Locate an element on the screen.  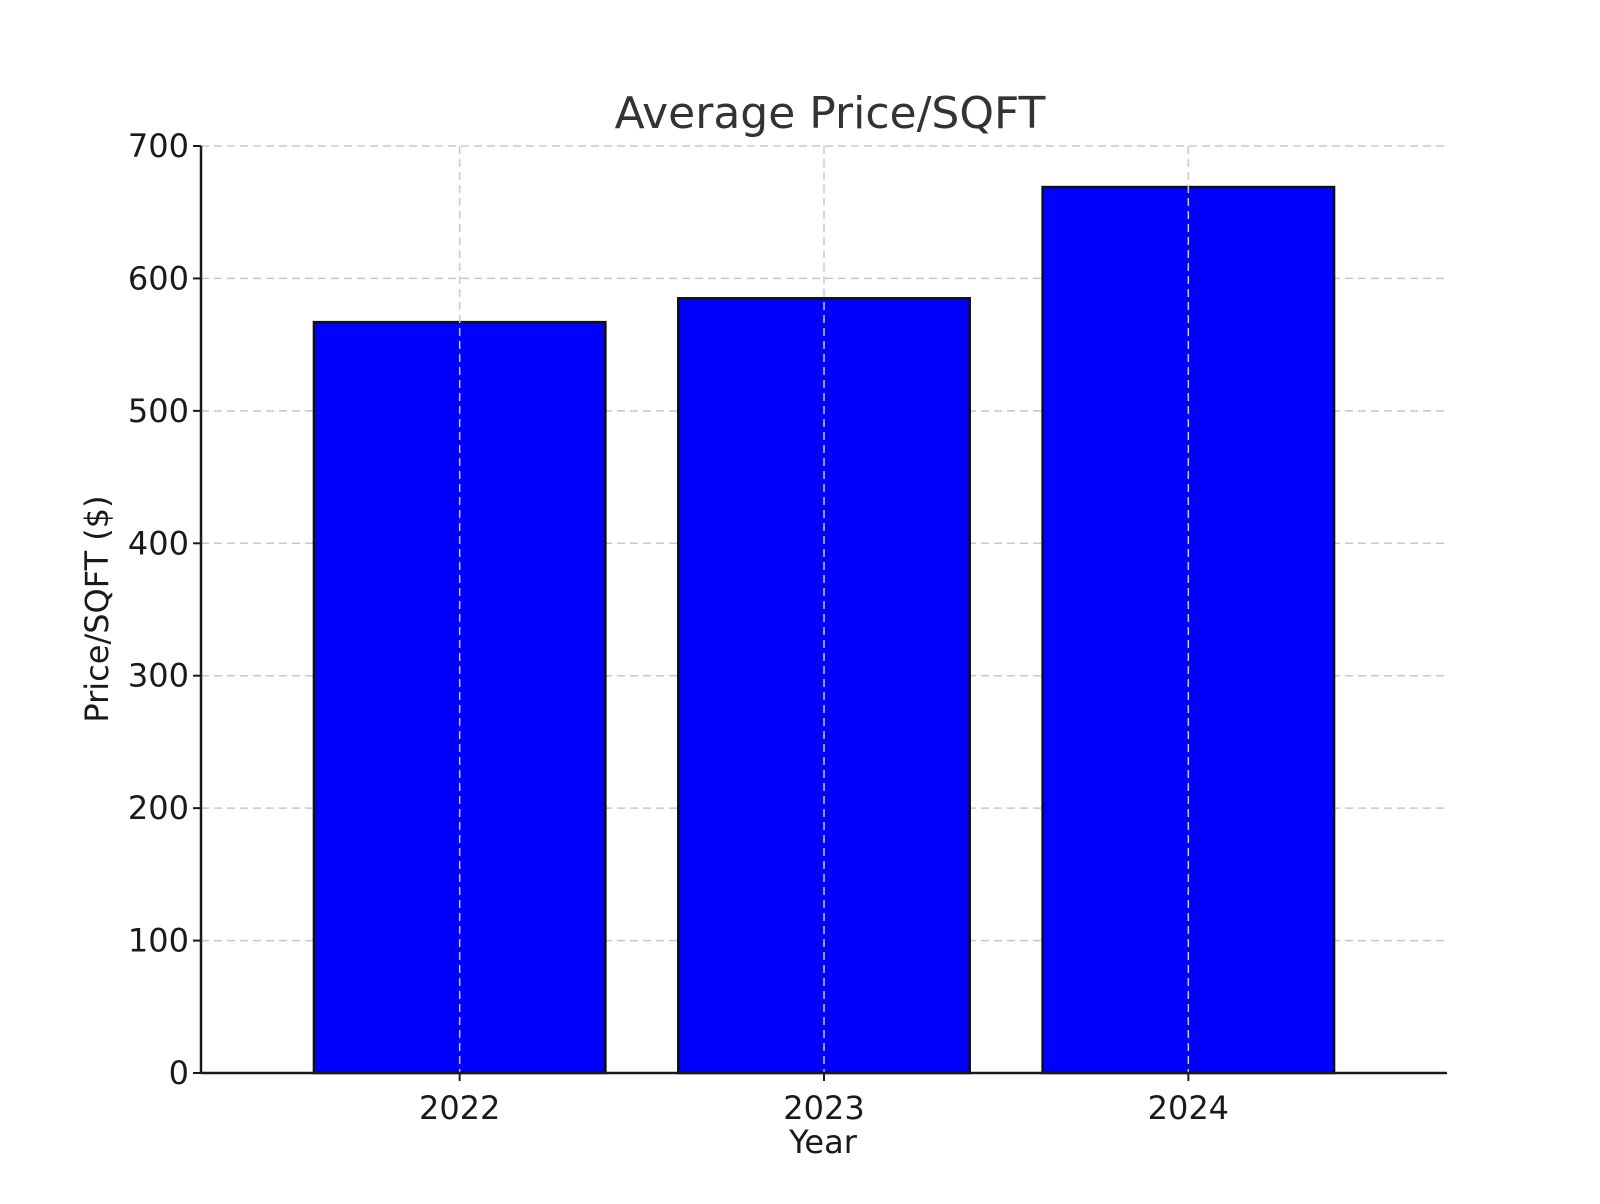
x-tick-label: 2023 is located at coordinates (823, 1108).